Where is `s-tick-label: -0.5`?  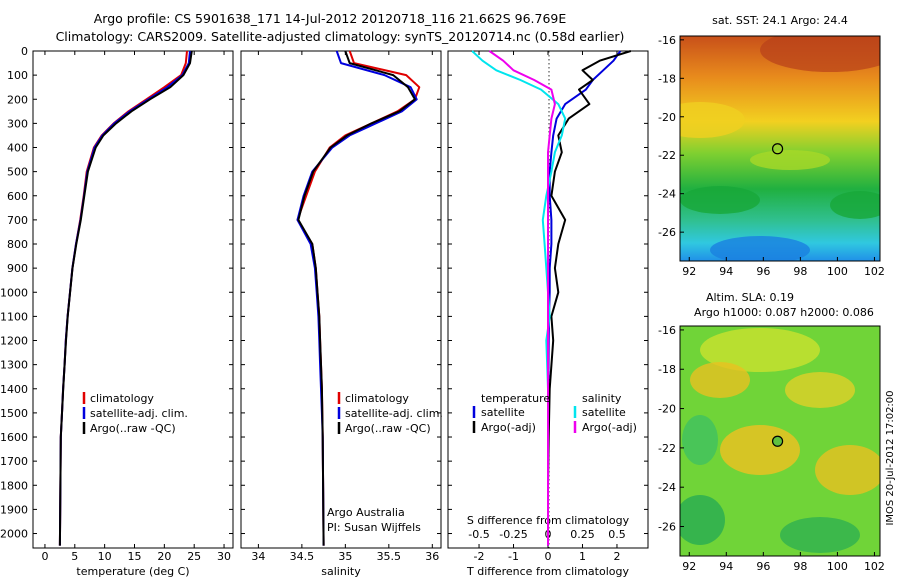 s-tick-label: -0.5 is located at coordinates (478, 534).